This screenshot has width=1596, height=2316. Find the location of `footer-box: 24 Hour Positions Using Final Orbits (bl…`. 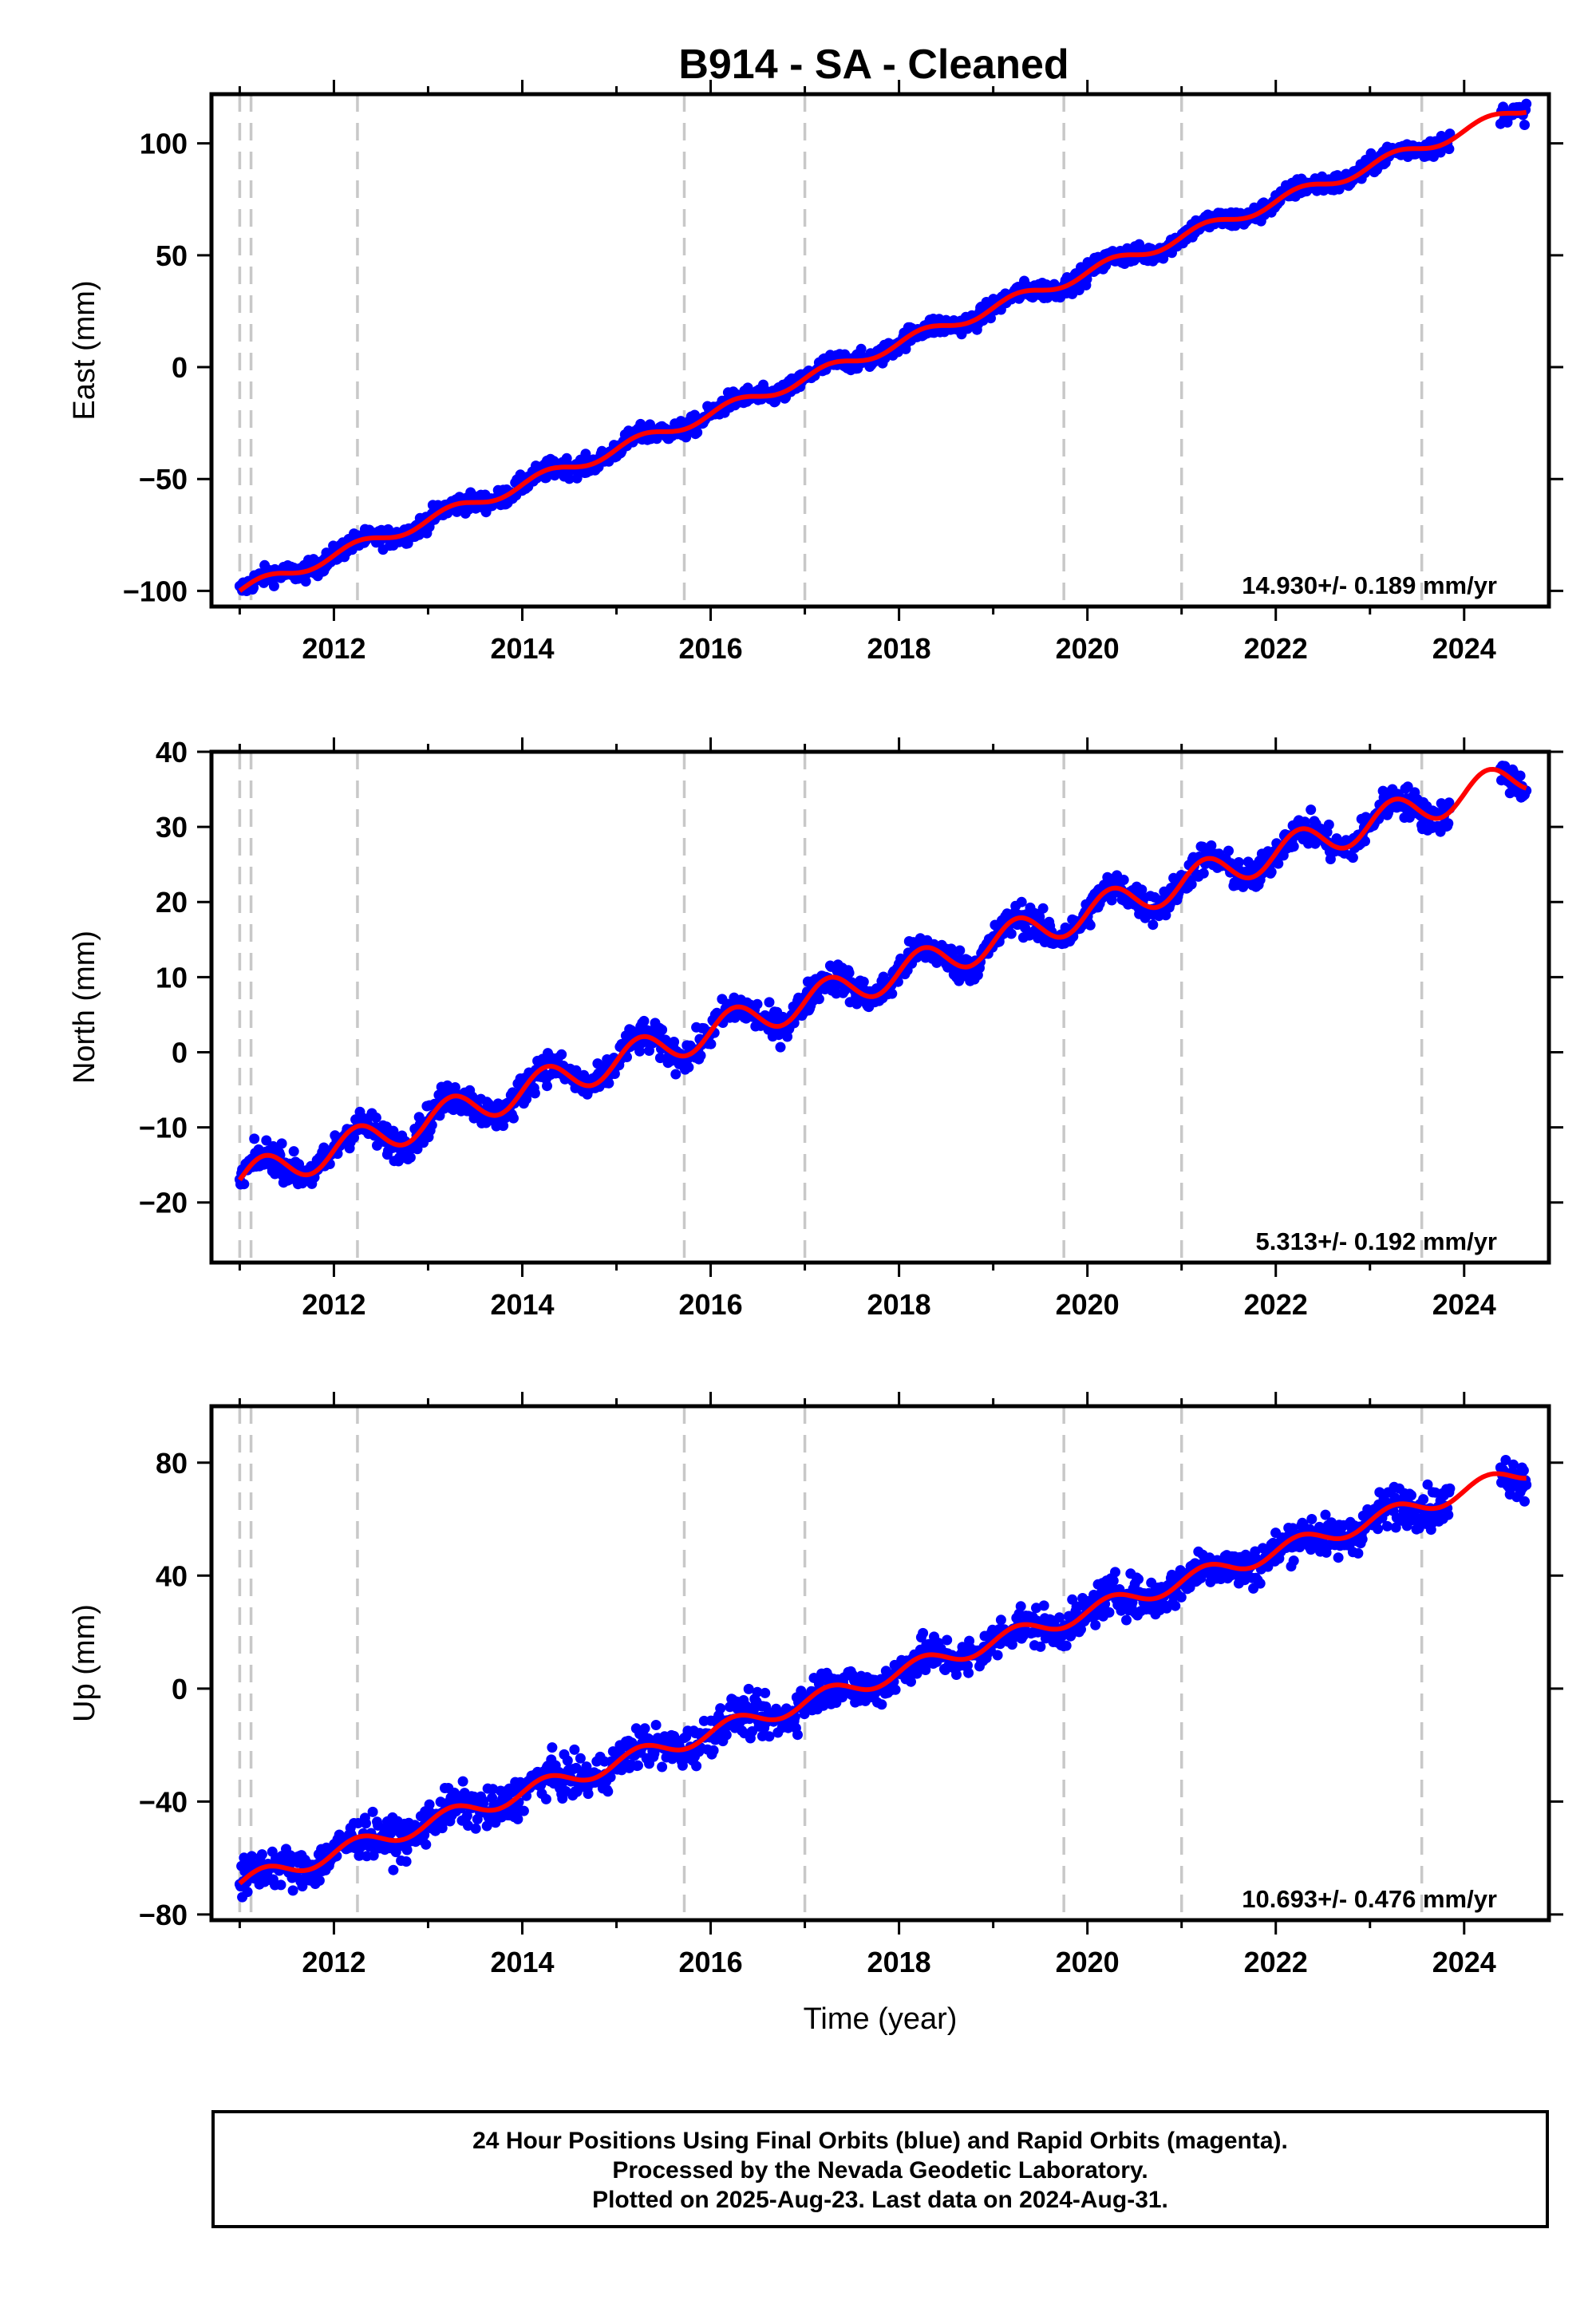

footer-box: 24 Hour Positions Using Final Orbits (bl… is located at coordinates (880, 2169).